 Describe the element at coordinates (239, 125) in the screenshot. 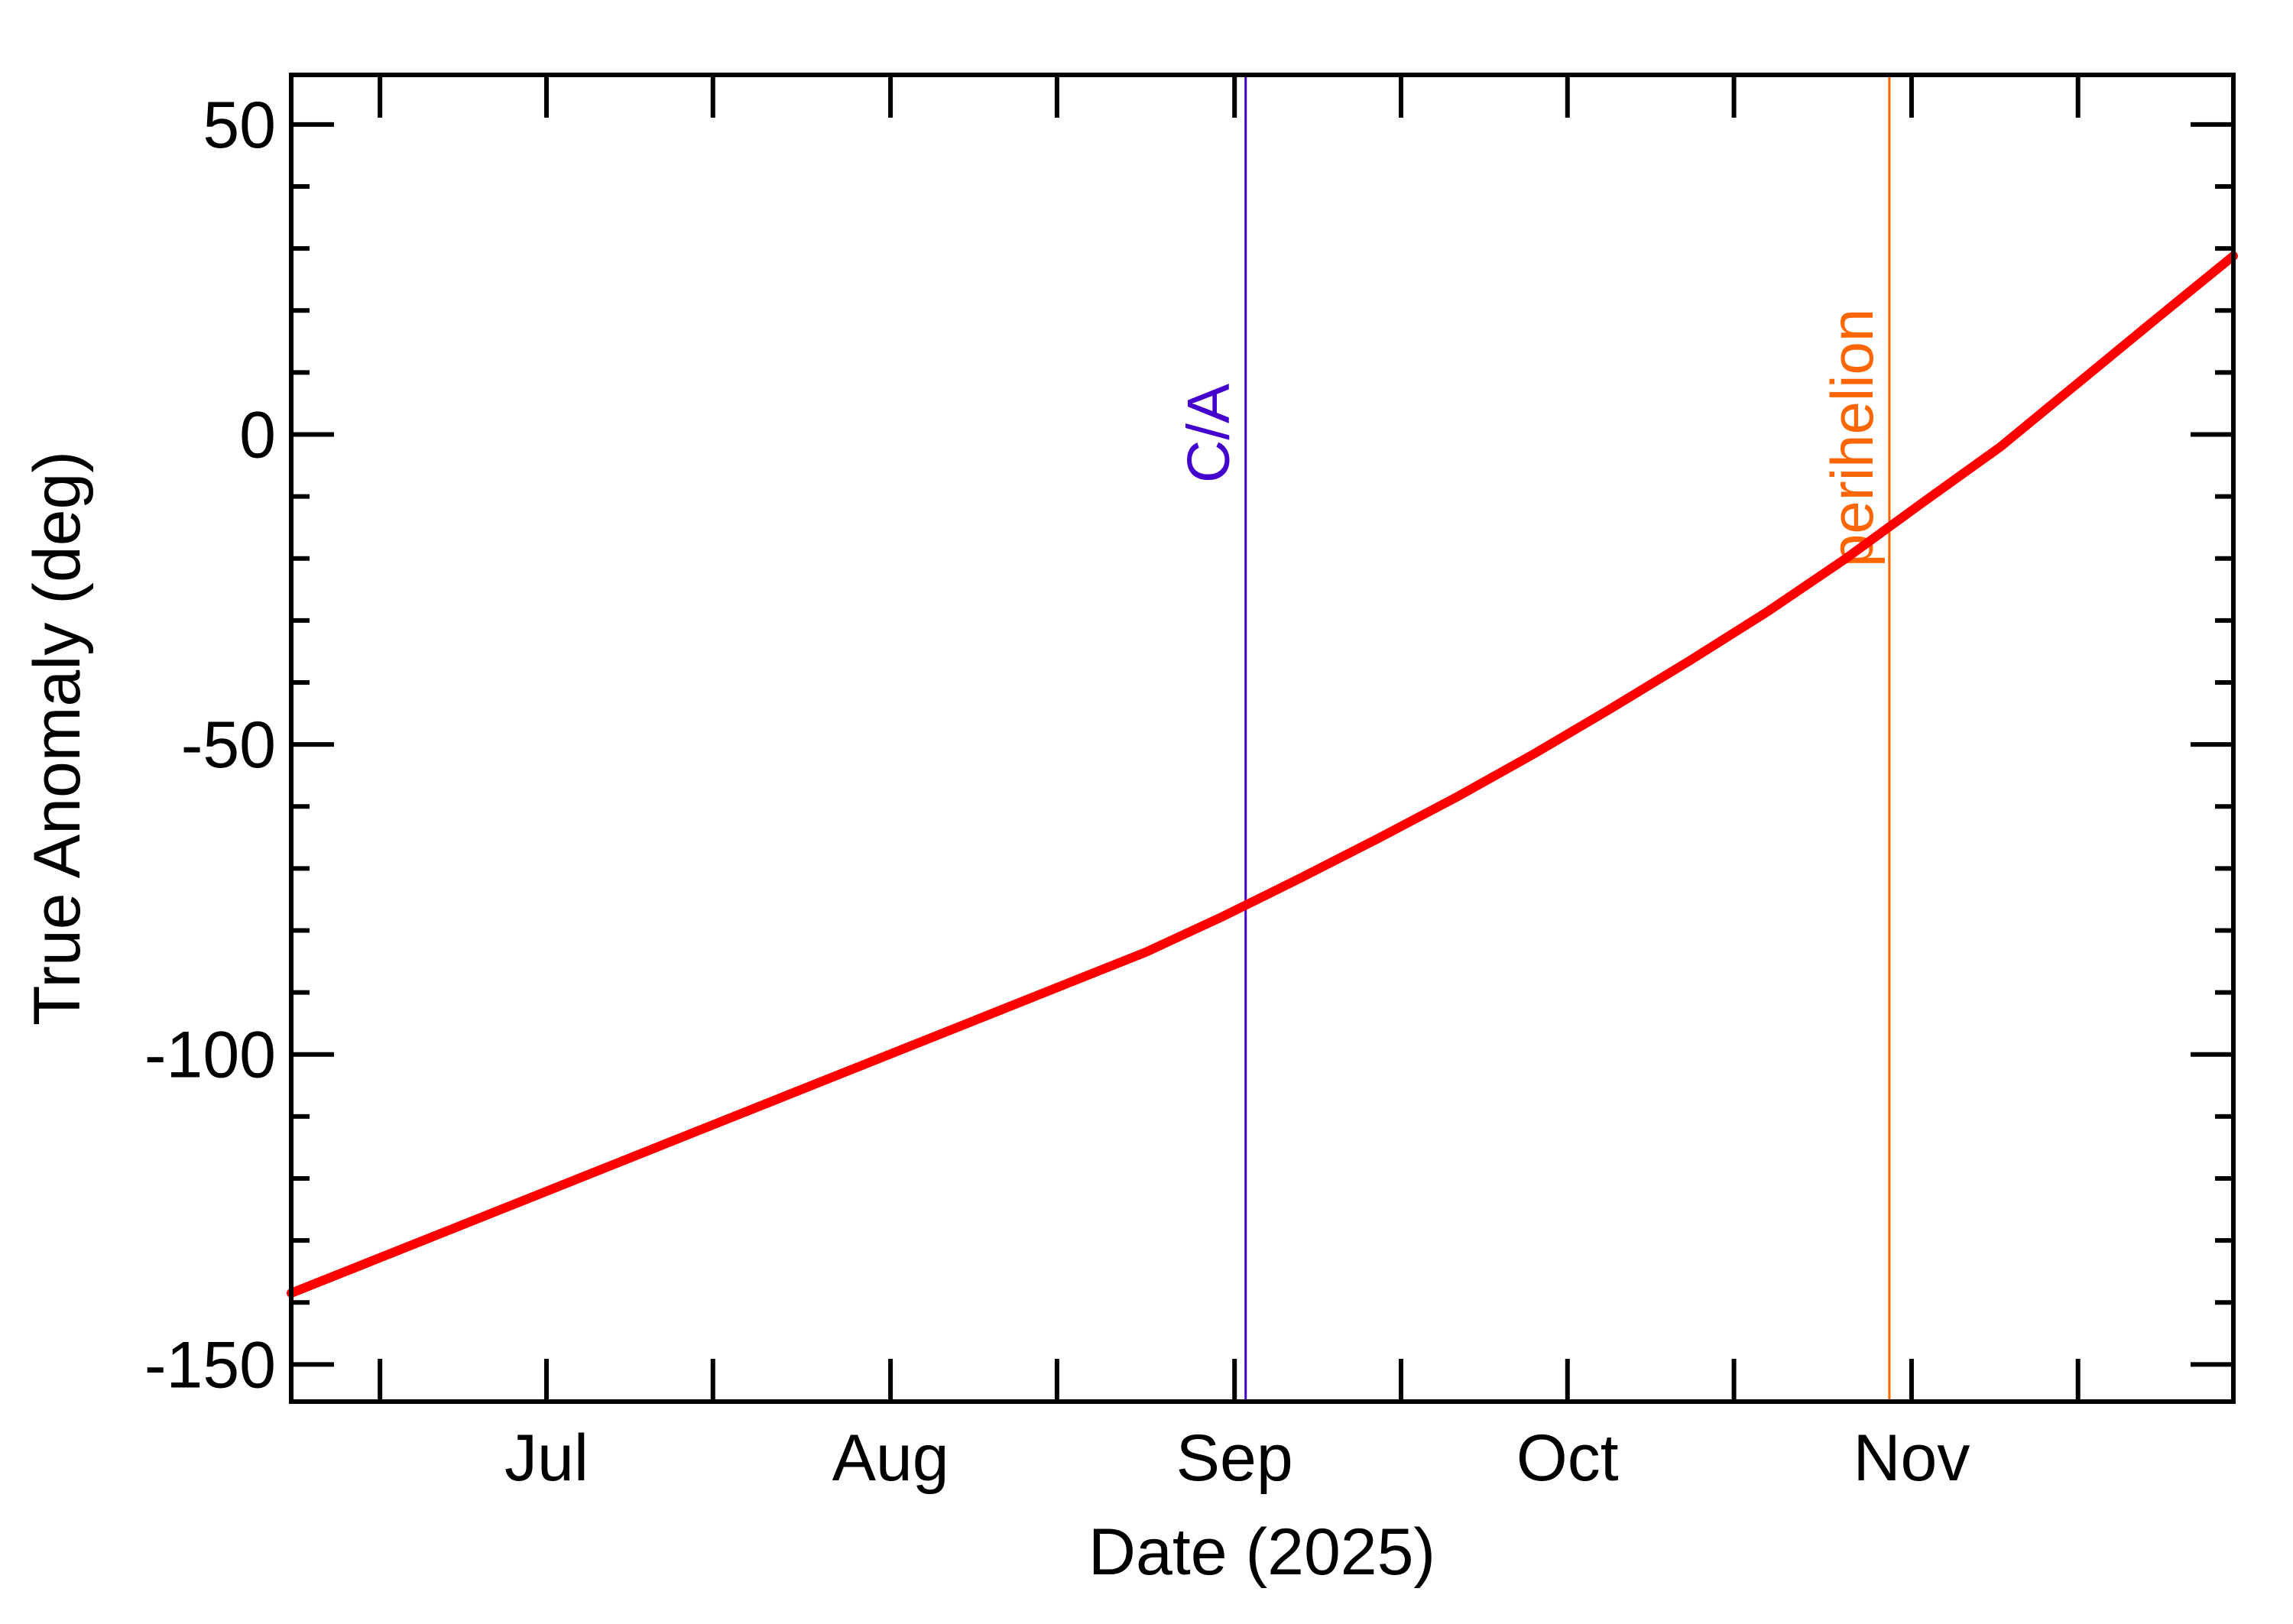

I see `y-tick-label-50: 50` at that location.